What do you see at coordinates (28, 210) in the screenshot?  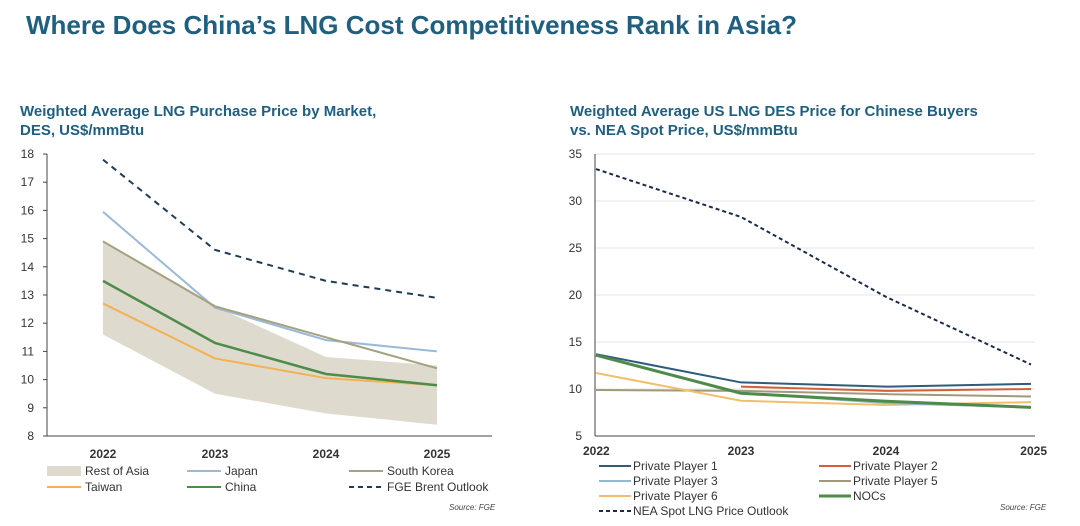 I see `chart1-y-tick-label: 16` at bounding box center [28, 210].